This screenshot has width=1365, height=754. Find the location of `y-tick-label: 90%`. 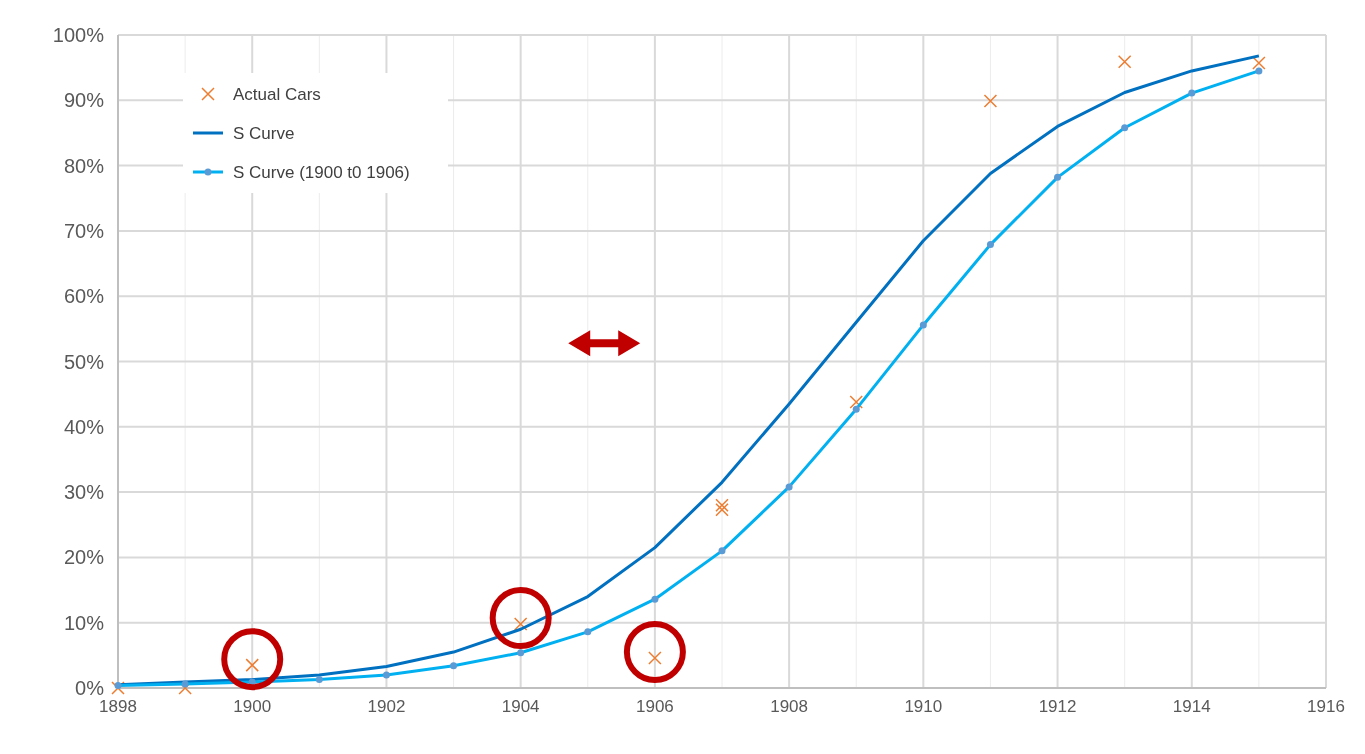

y-tick-label: 90% is located at coordinates (84, 100).